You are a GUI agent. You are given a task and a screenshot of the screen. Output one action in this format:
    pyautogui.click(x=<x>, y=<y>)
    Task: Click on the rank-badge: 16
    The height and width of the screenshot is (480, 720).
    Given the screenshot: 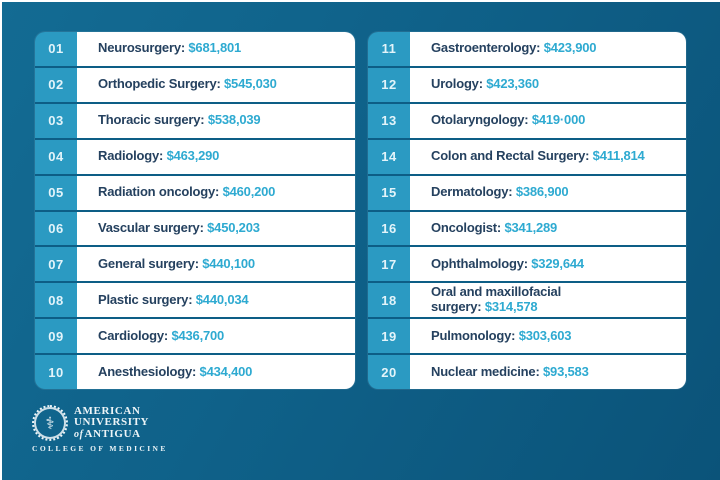 What is the action you would take?
    pyautogui.click(x=389, y=228)
    